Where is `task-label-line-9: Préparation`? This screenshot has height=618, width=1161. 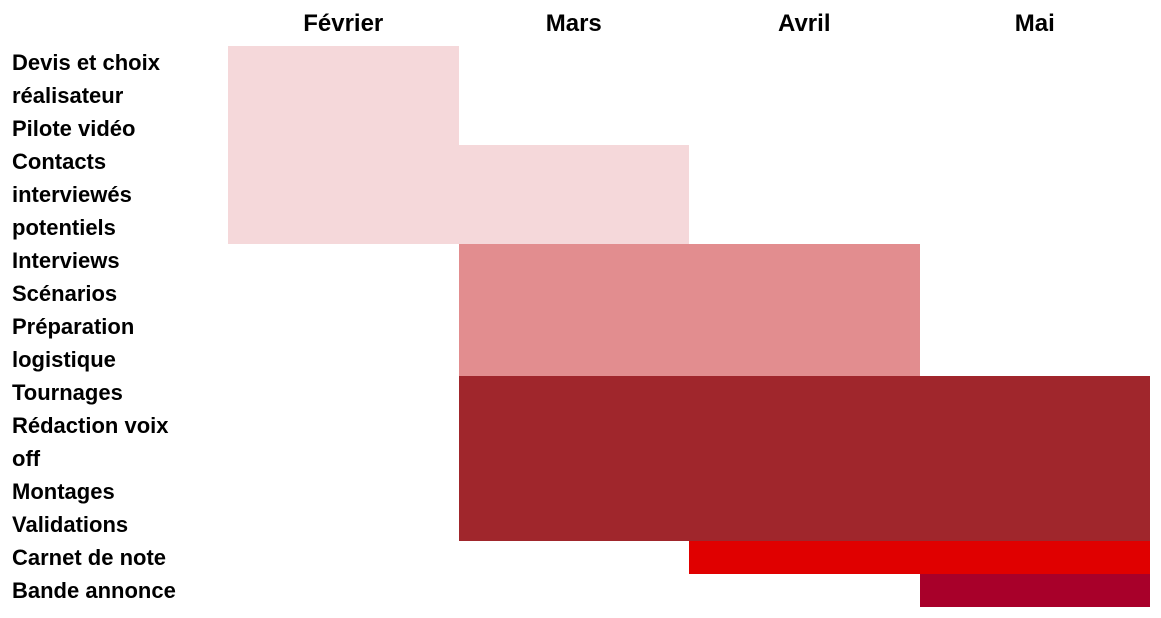 task-label-line-9: Préparation is located at coordinates (73, 326).